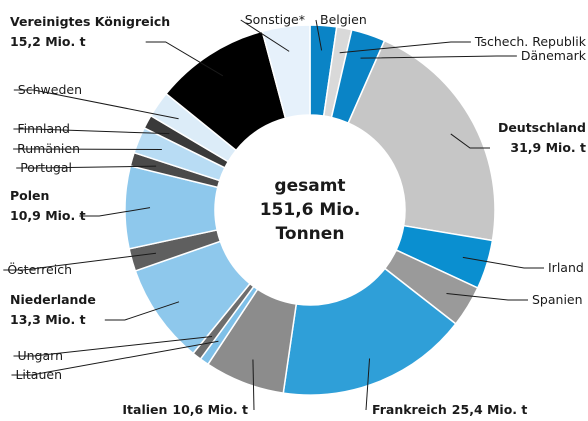 The width and height of the screenshot is (588, 421). What do you see at coordinates (309, 186) in the screenshot?
I see `center-label: gesamt` at bounding box center [309, 186].